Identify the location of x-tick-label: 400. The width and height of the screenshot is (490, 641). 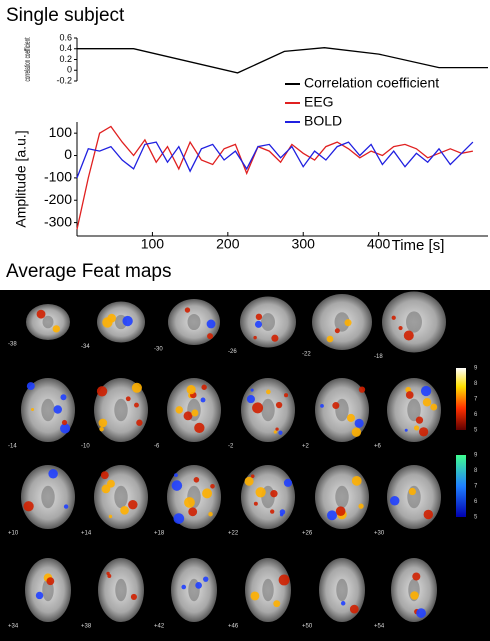
(379, 244).